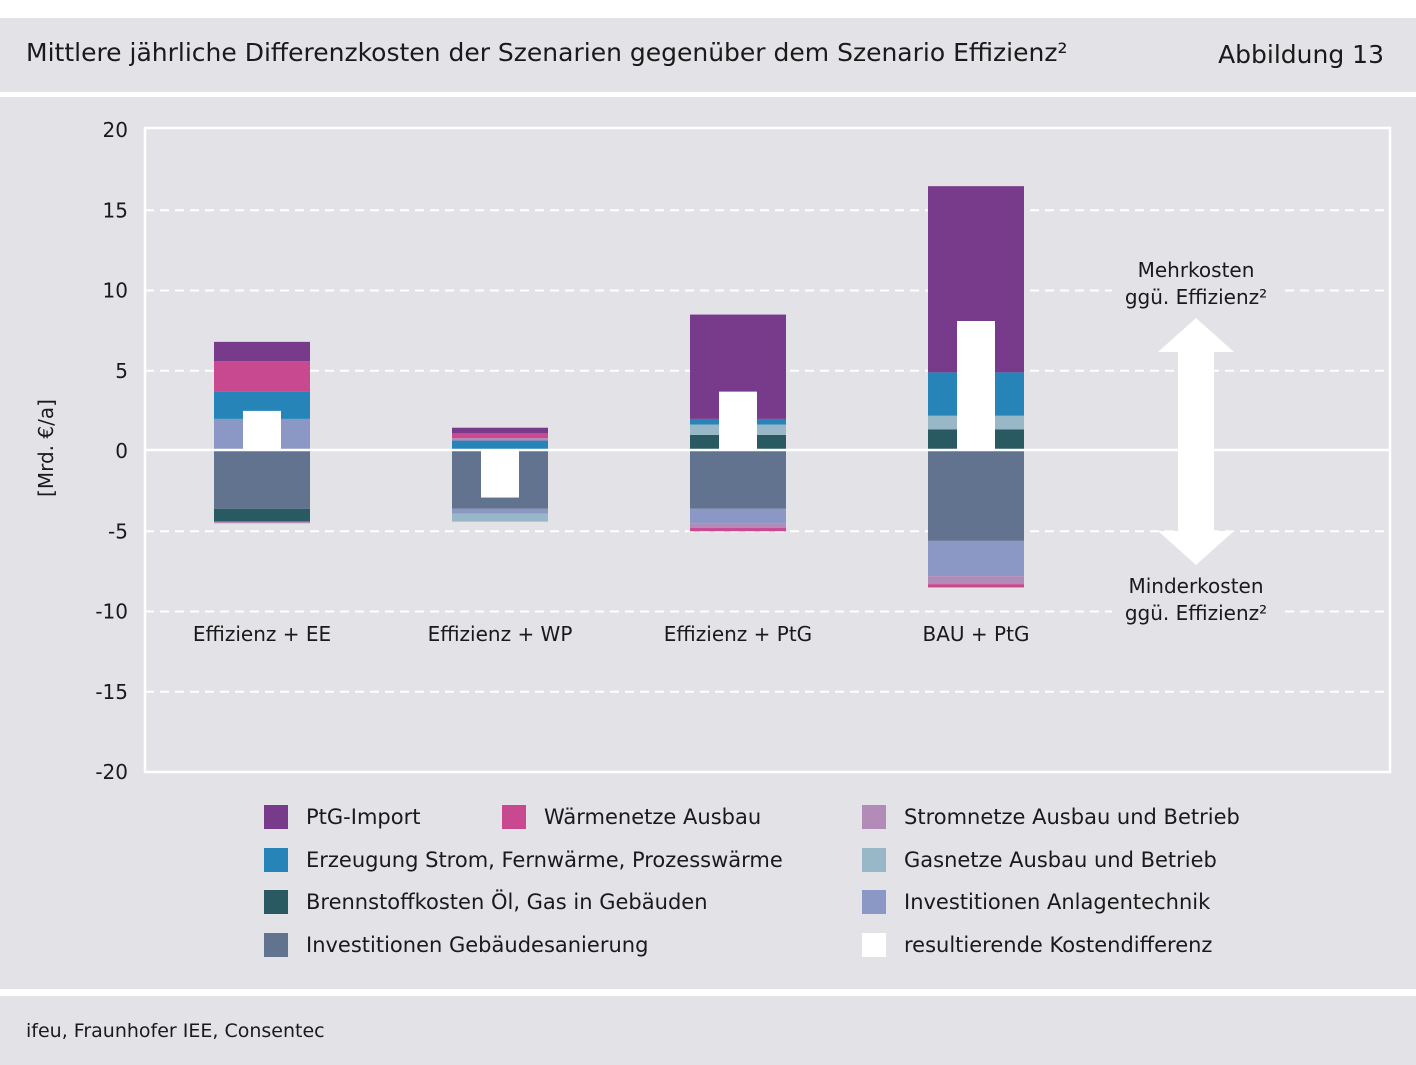 The image size is (1416, 1065). I want to click on legend-label: PtG-Import, so click(363, 817).